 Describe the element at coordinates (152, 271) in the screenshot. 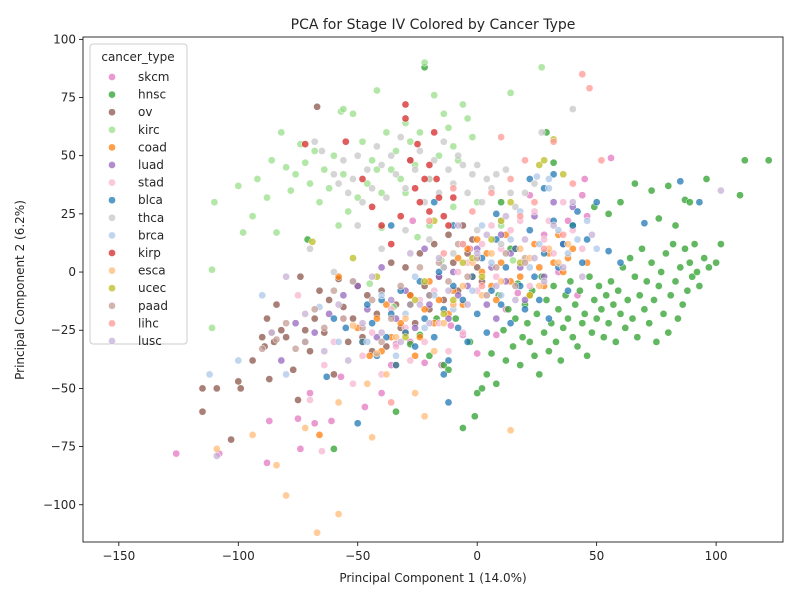

I see `legend-label-esca: esca` at that location.